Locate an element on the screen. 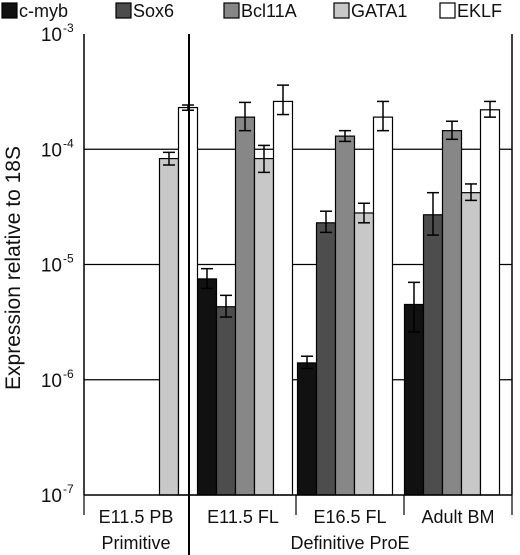 The width and height of the screenshot is (520, 555). y-tick-exponent: -3 is located at coordinates (68, 28).